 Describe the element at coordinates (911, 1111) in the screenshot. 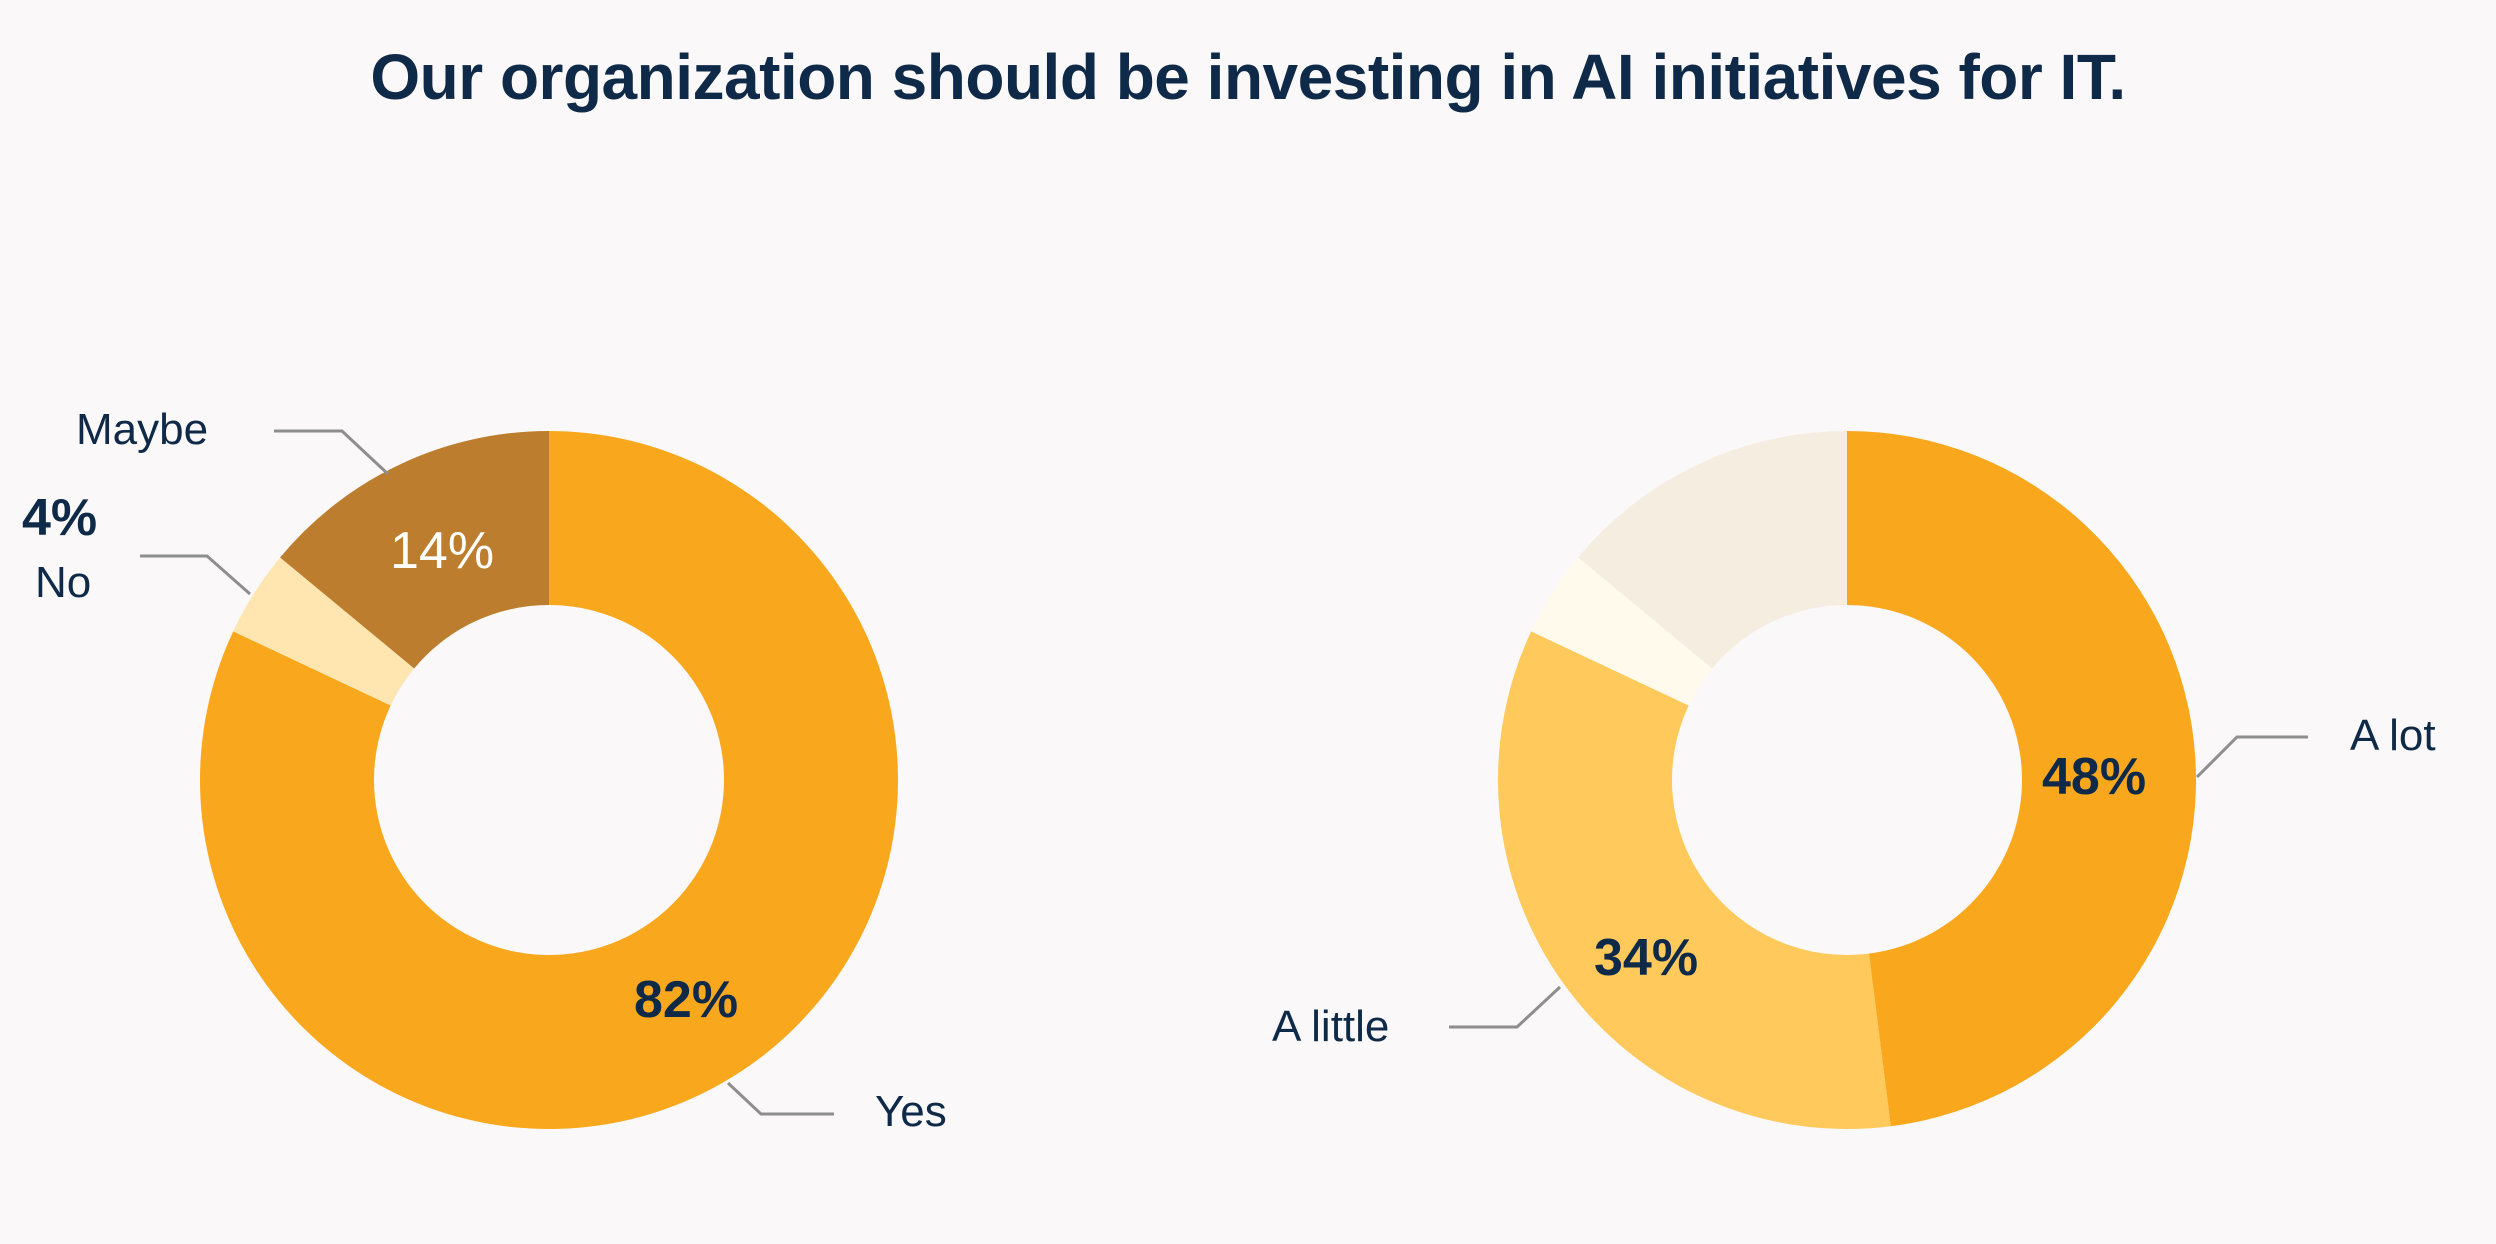

I see `label-yes: Yes` at that location.